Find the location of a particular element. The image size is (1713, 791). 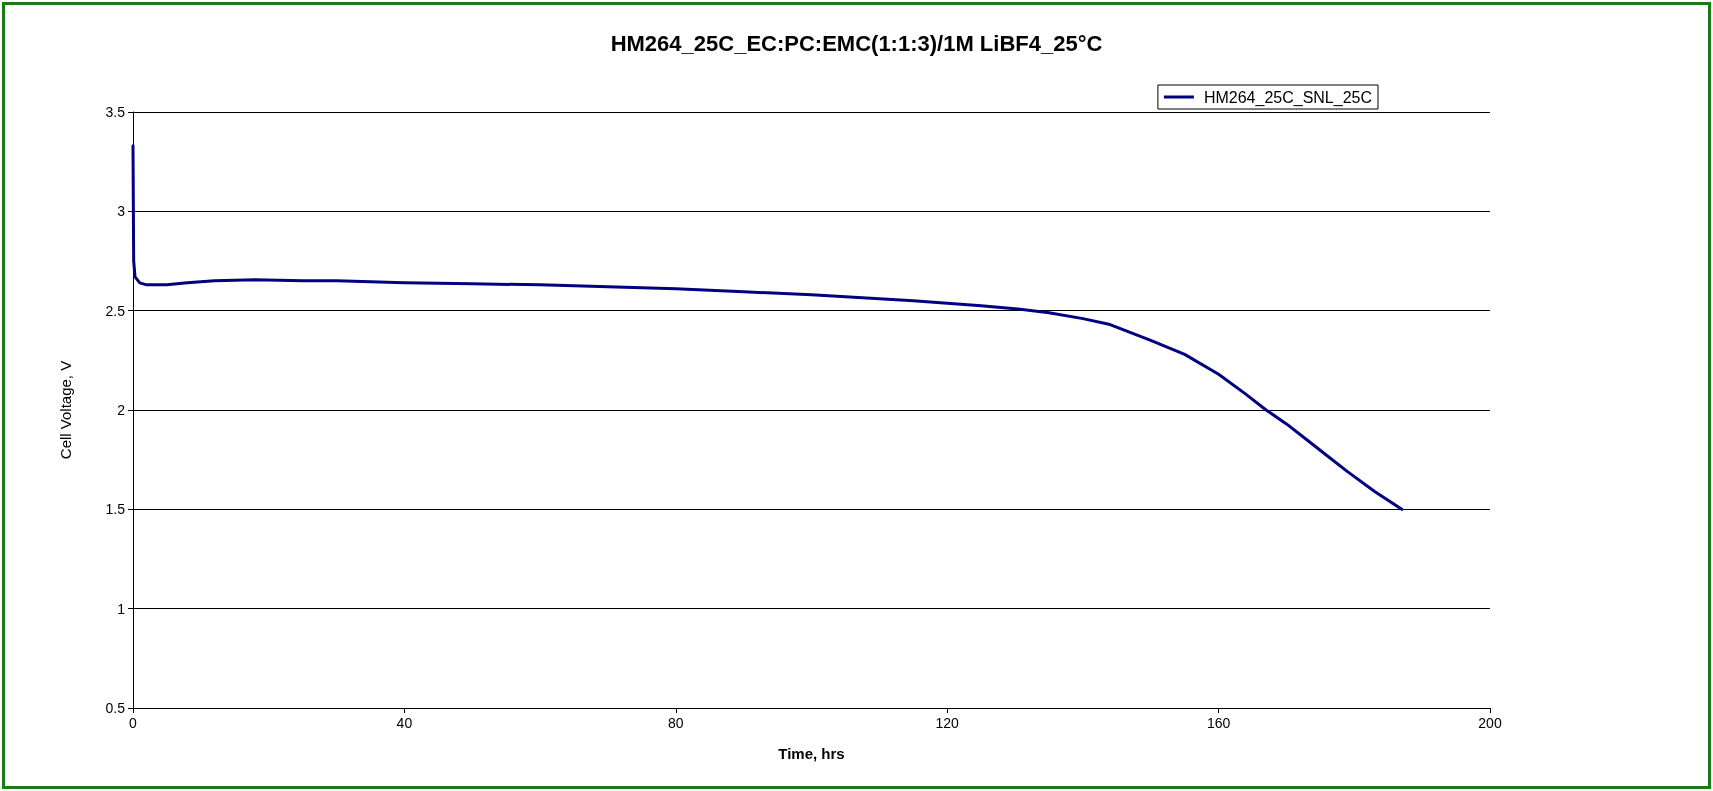

y-tick-label: 2.5 is located at coordinates (115, 310).